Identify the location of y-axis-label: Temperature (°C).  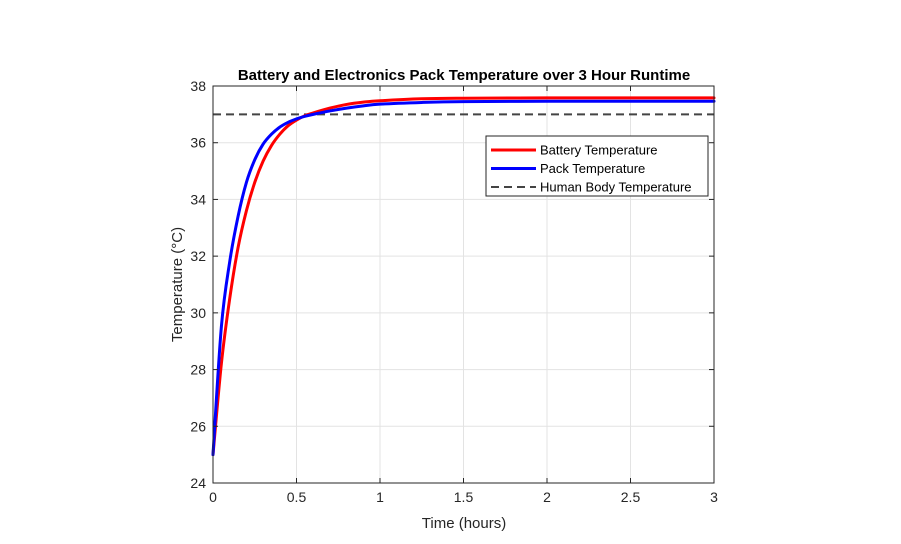
(177, 284).